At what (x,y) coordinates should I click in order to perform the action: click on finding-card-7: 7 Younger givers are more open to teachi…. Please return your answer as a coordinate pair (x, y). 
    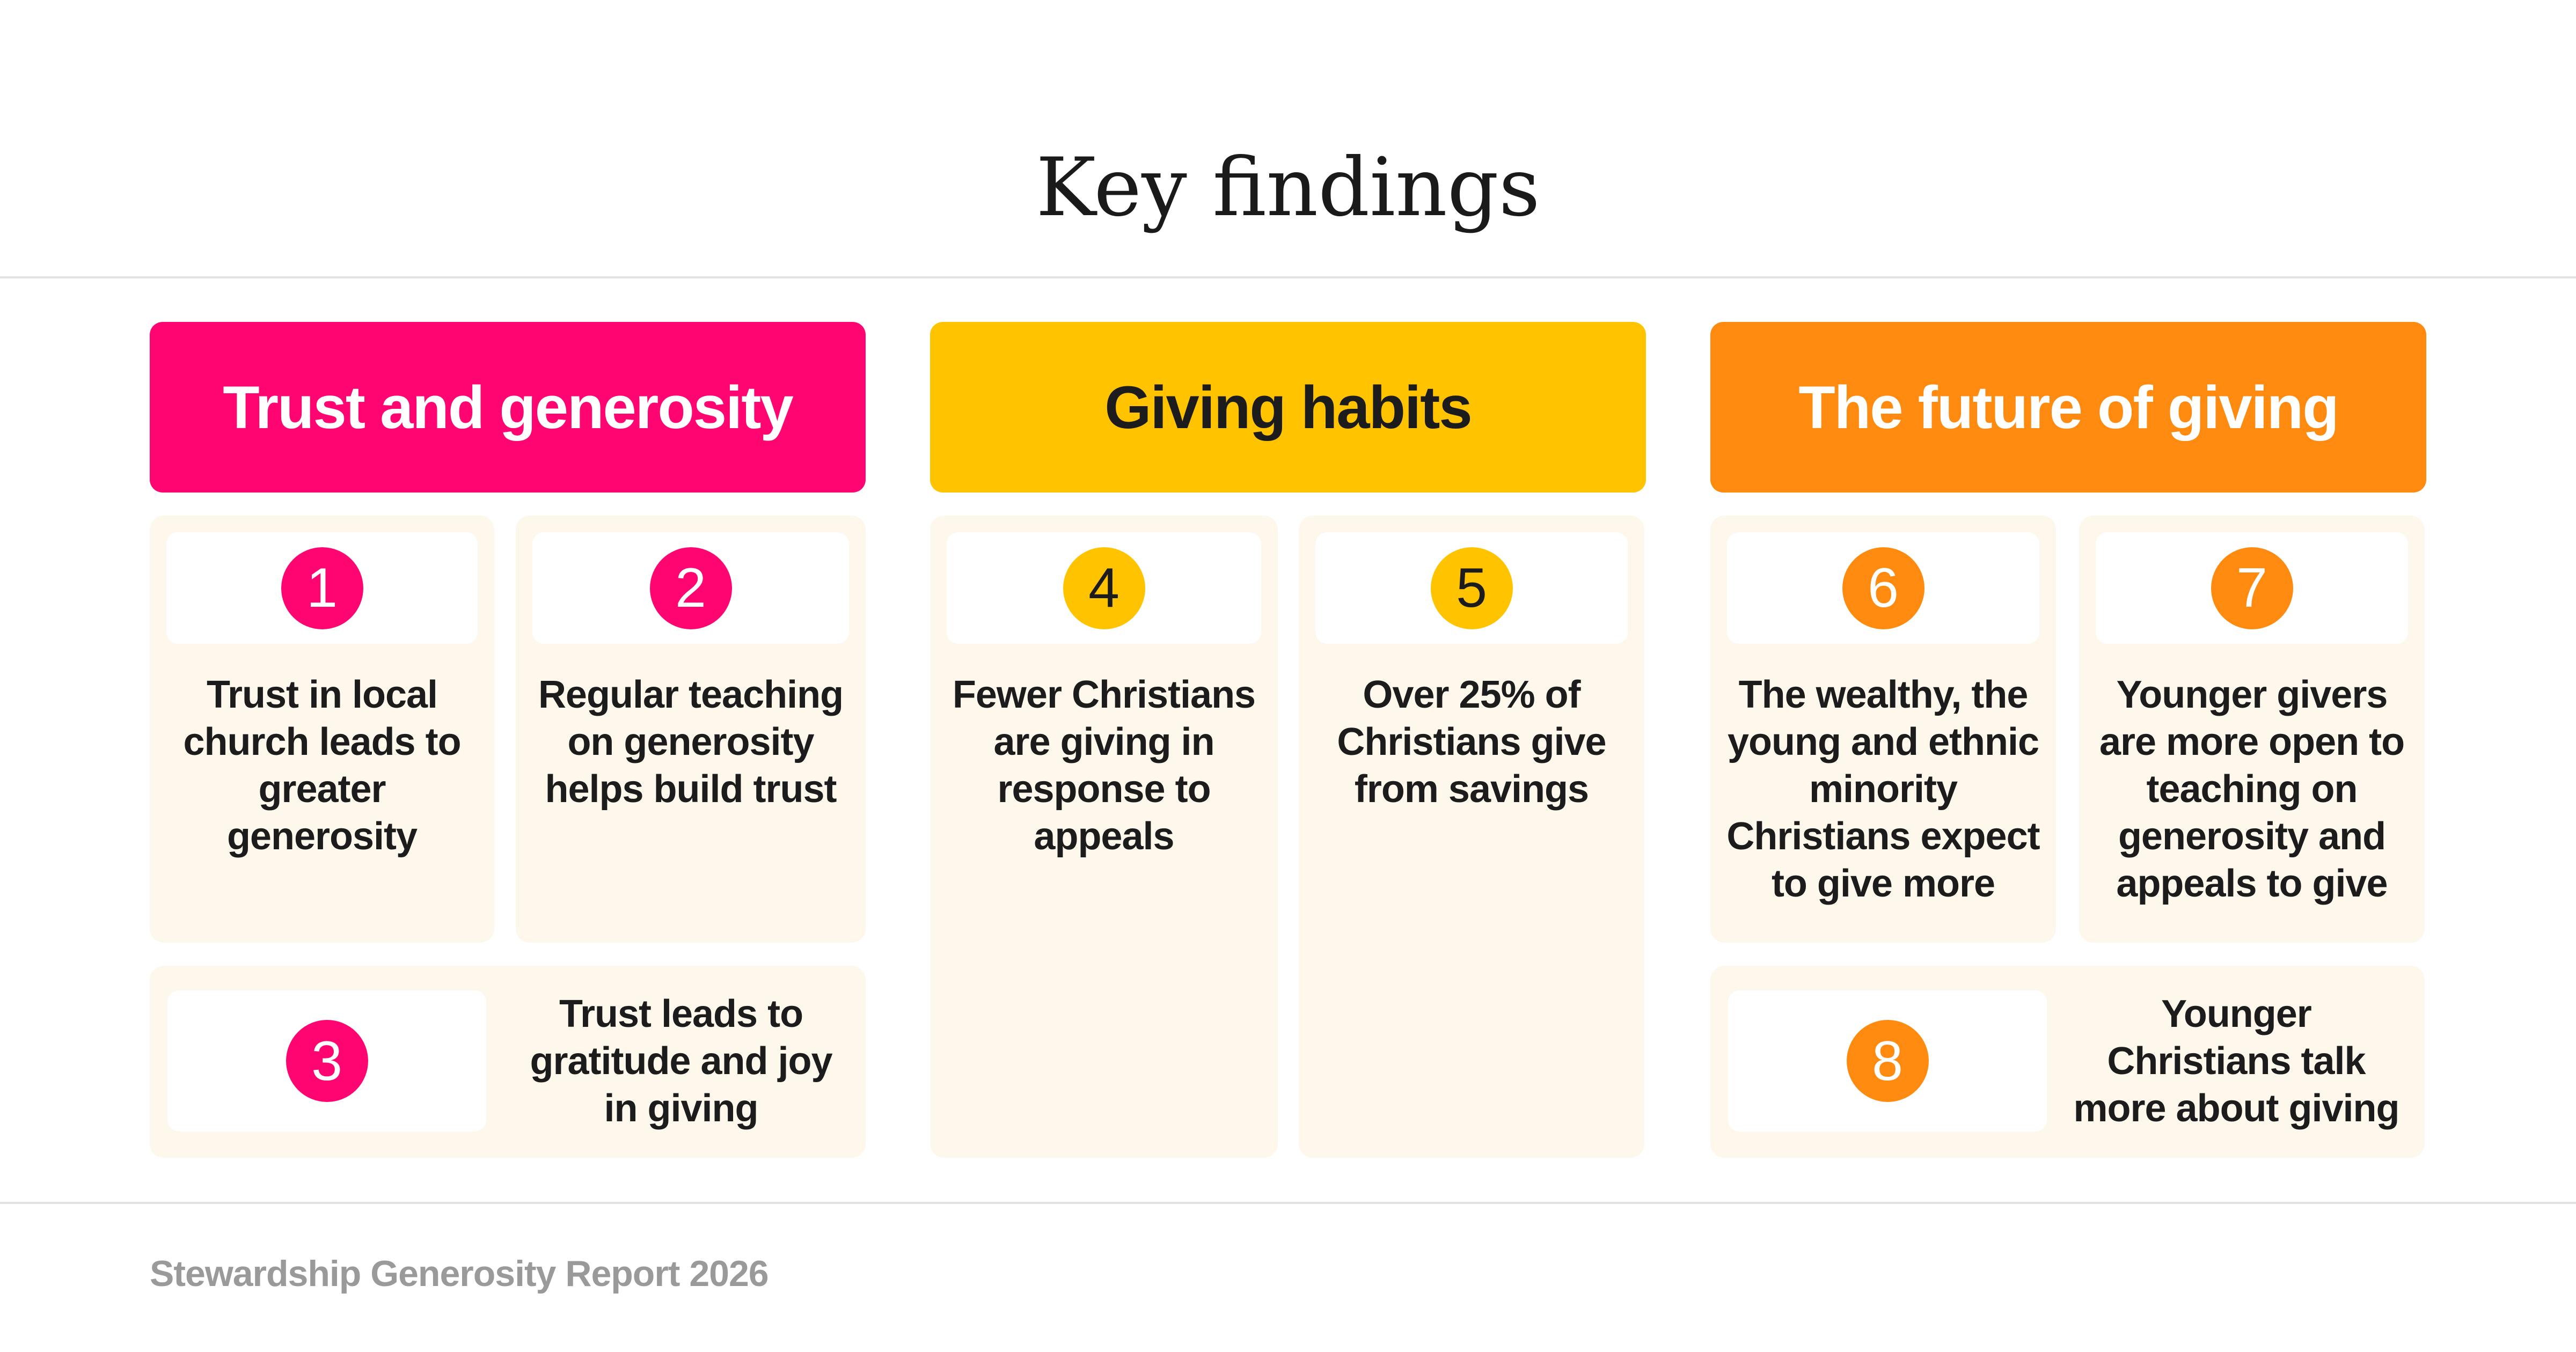
    Looking at the image, I should click on (2252, 729).